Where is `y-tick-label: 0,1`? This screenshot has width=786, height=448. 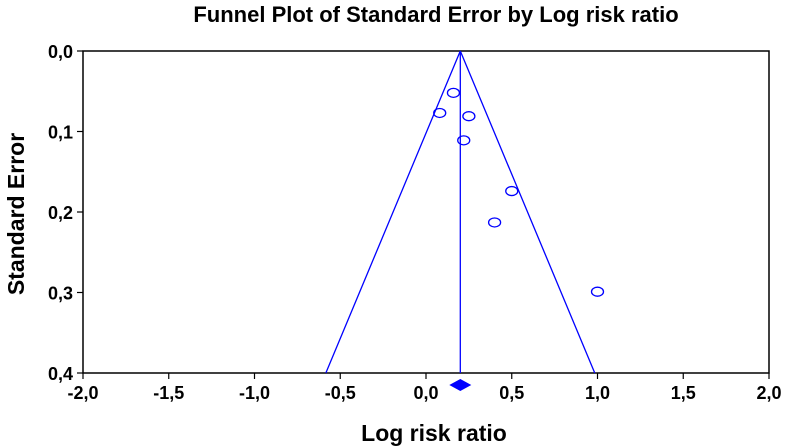
y-tick-label: 0,1 is located at coordinates (60, 133).